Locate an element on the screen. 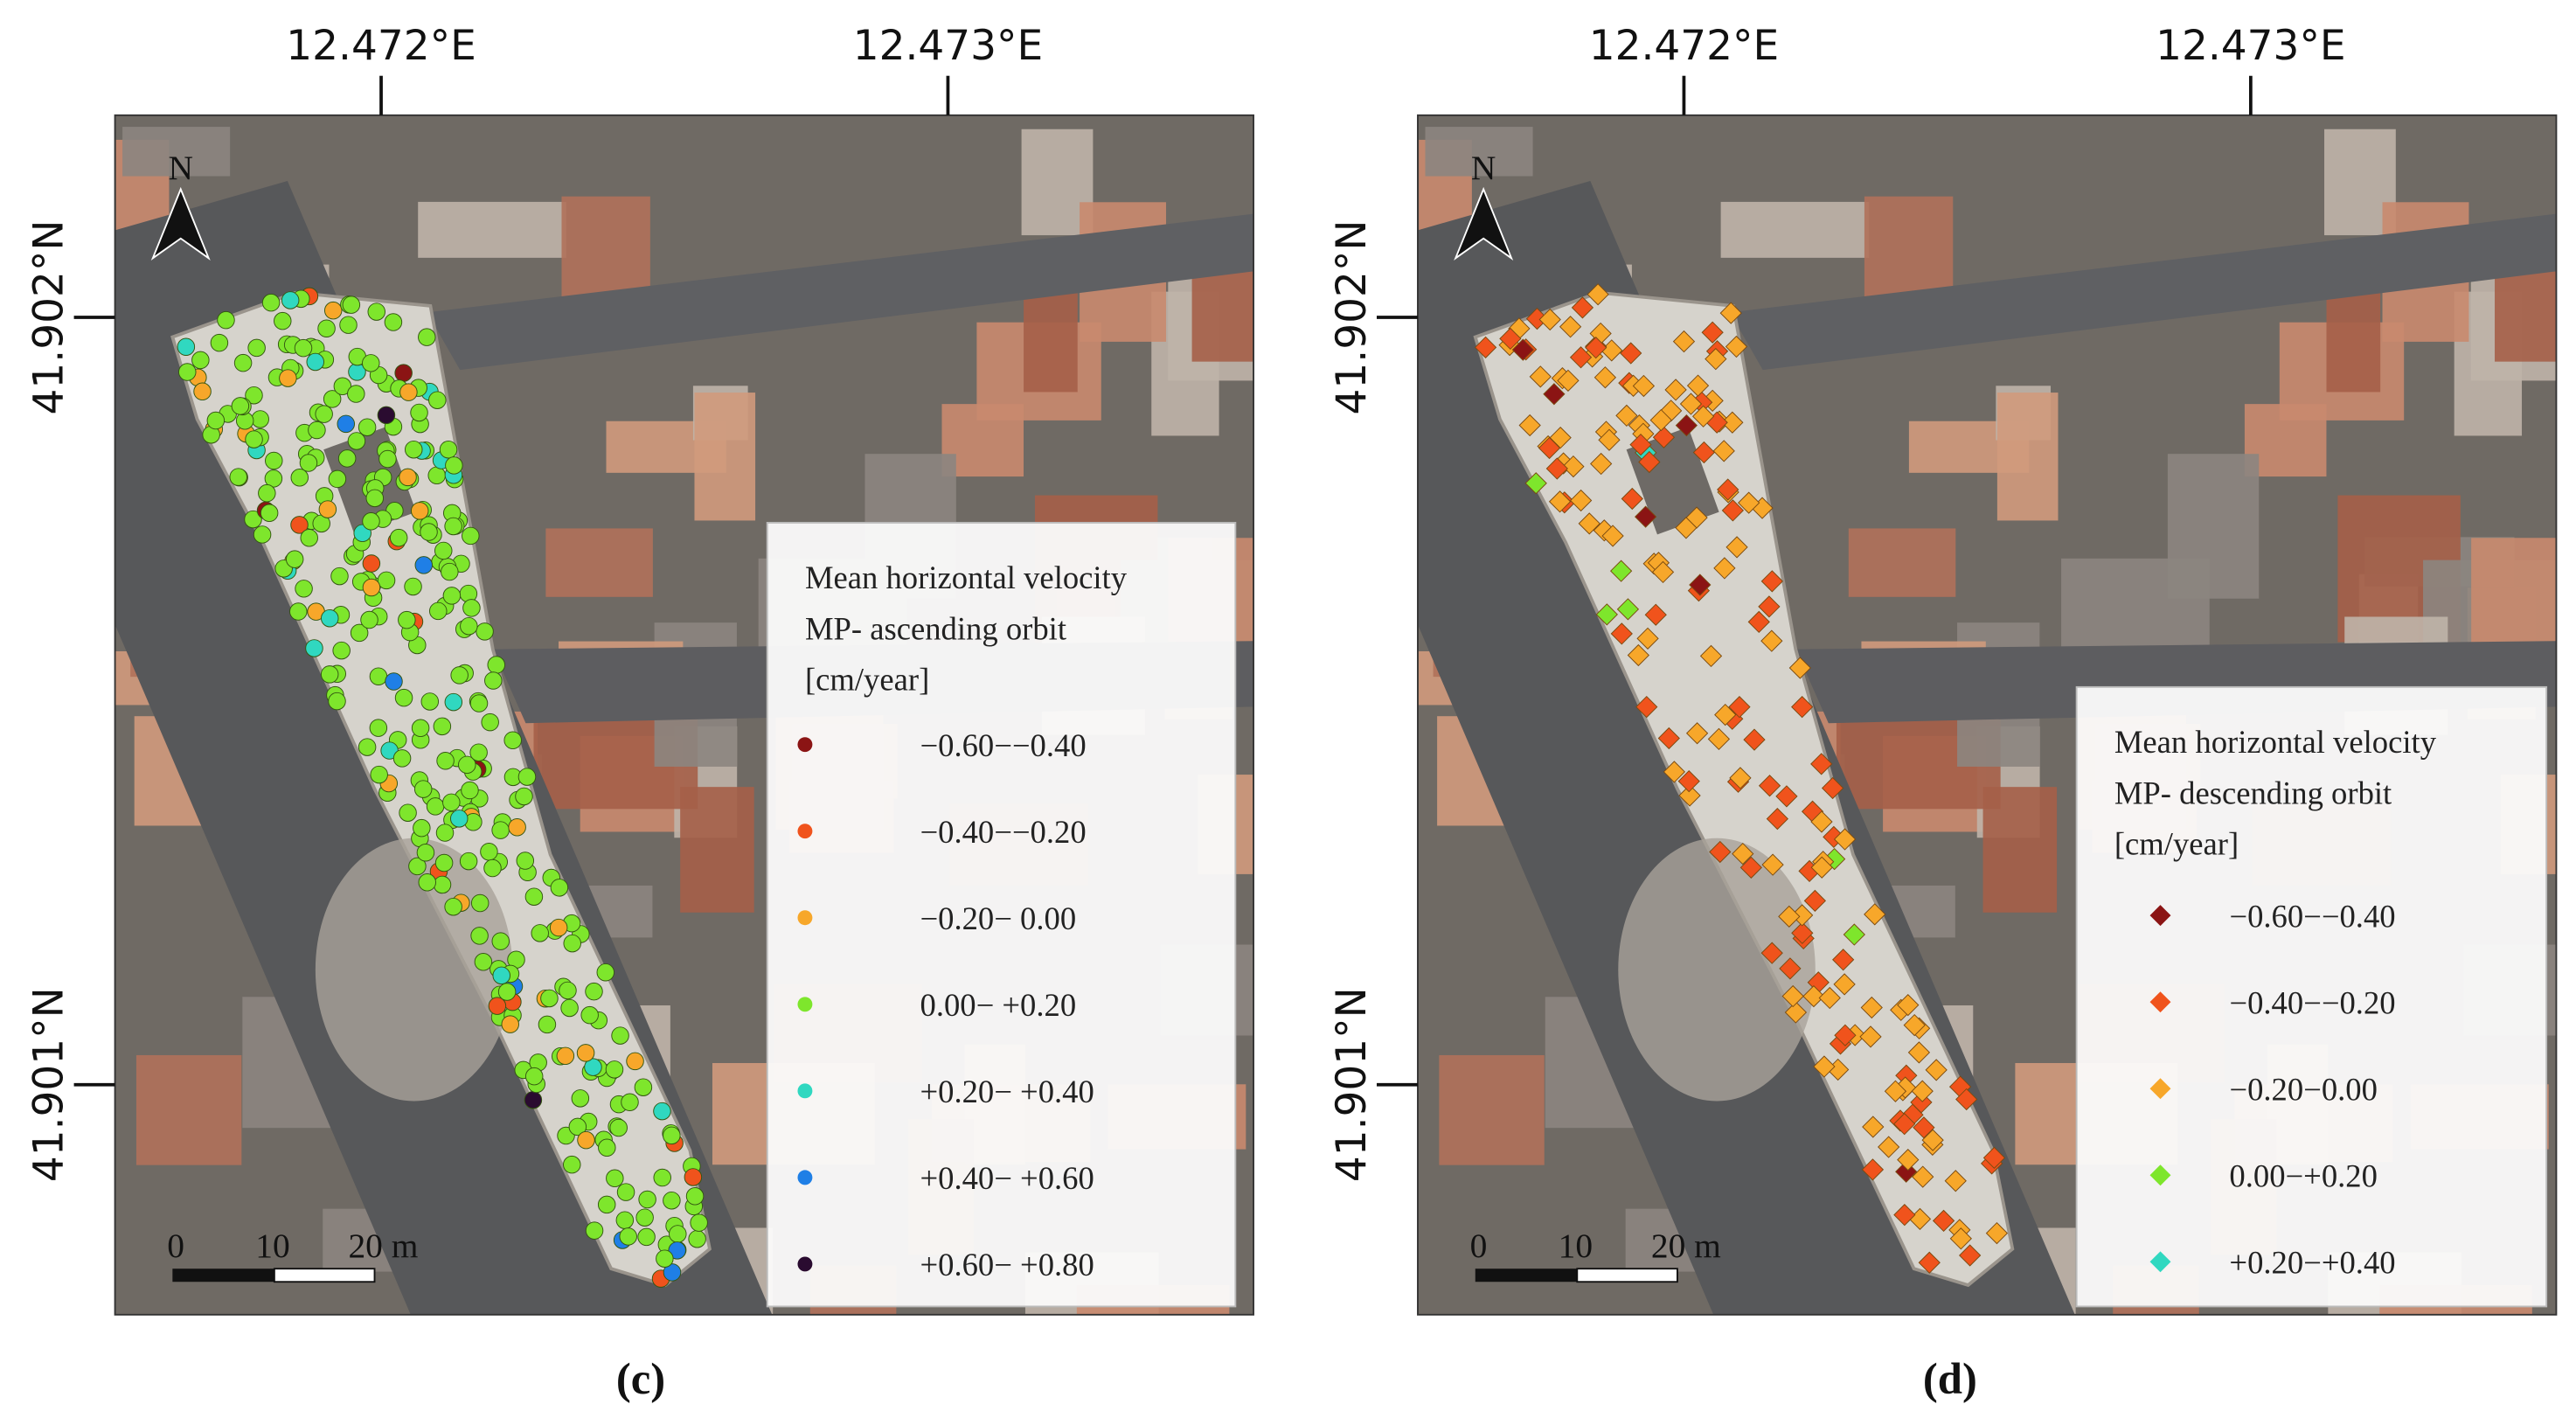 This screenshot has height=1425, width=2576. dome is located at coordinates (1717, 970).